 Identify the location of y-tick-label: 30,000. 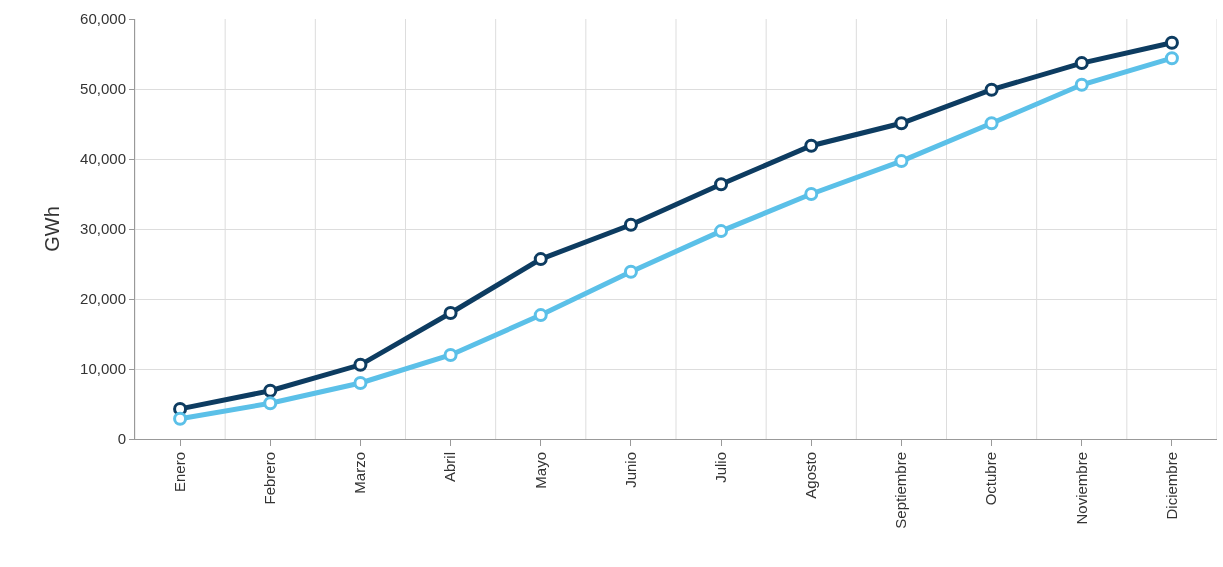
(103, 229).